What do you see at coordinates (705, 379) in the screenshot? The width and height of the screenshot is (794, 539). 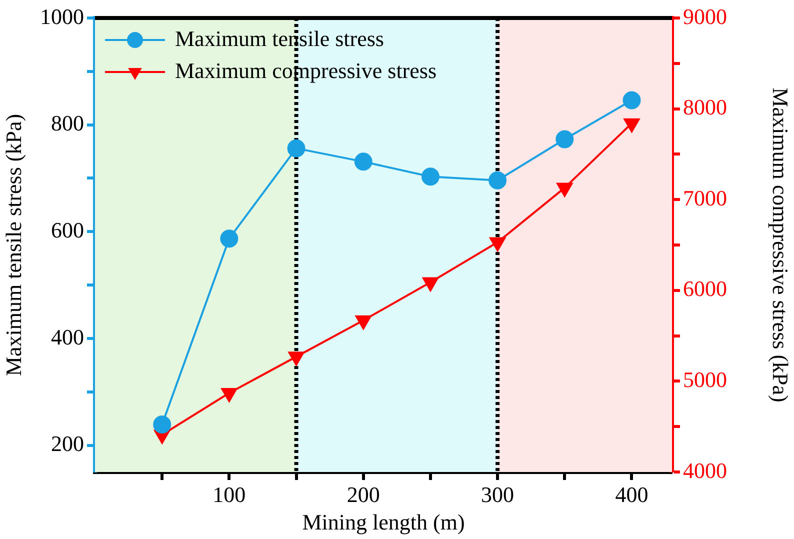 I see `y2-tick-label: 5000` at bounding box center [705, 379].